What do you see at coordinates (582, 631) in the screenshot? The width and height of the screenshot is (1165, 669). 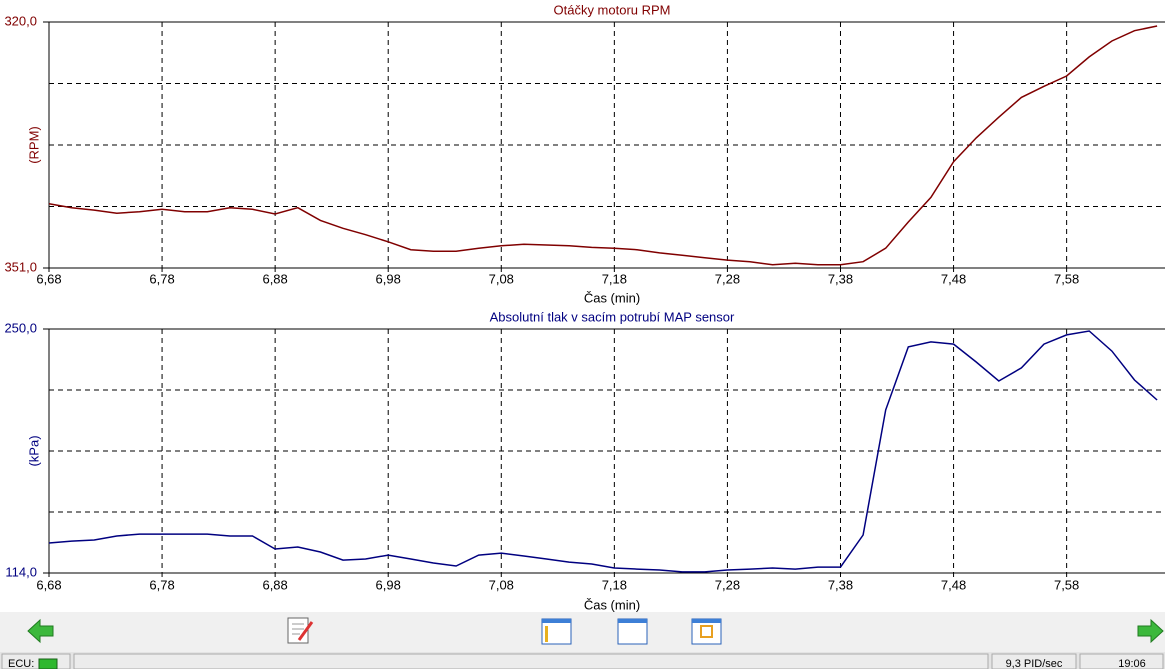 I see `toolbar` at bounding box center [582, 631].